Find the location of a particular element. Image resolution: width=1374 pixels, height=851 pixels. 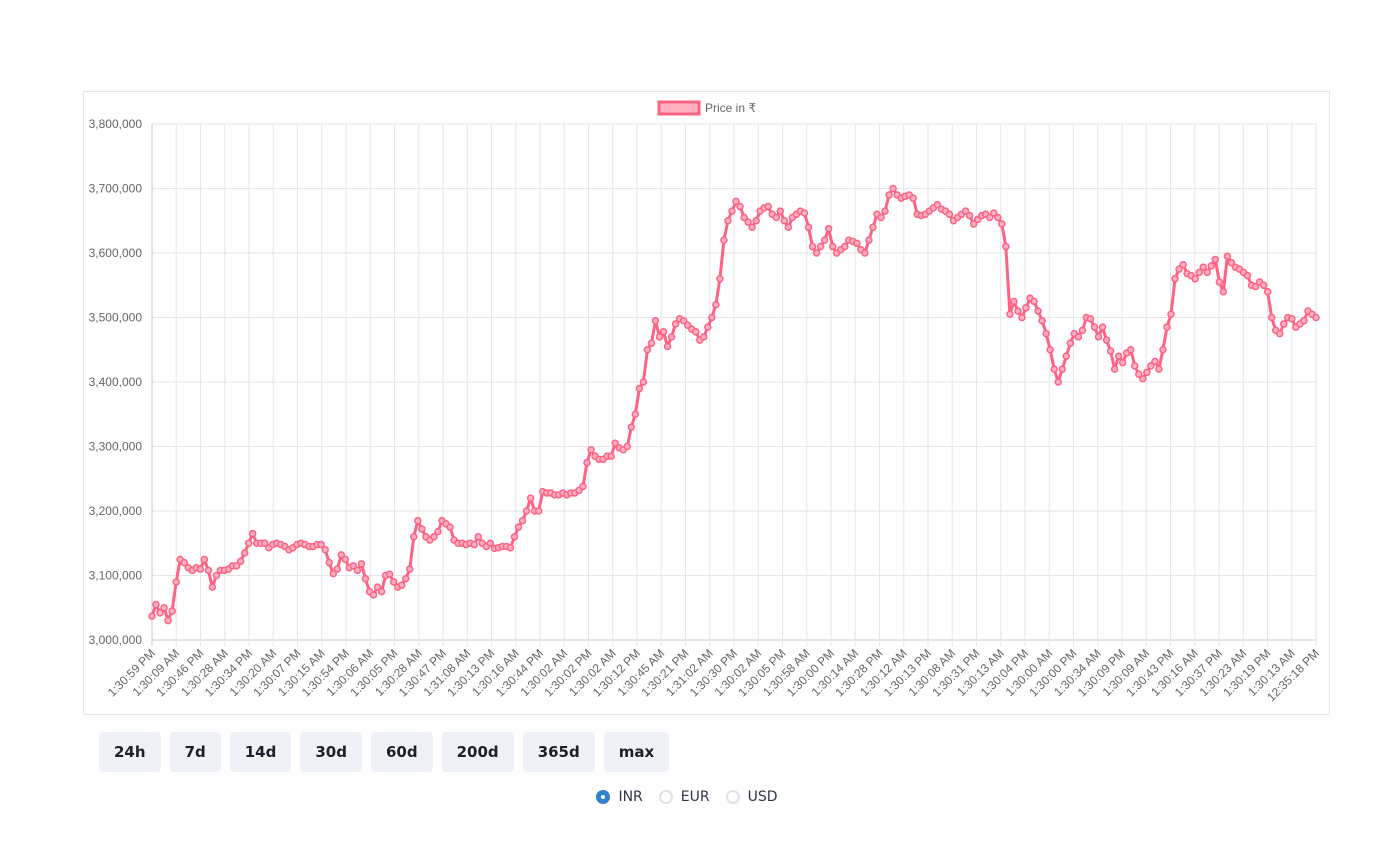

range-button-max: max is located at coordinates (636, 752).